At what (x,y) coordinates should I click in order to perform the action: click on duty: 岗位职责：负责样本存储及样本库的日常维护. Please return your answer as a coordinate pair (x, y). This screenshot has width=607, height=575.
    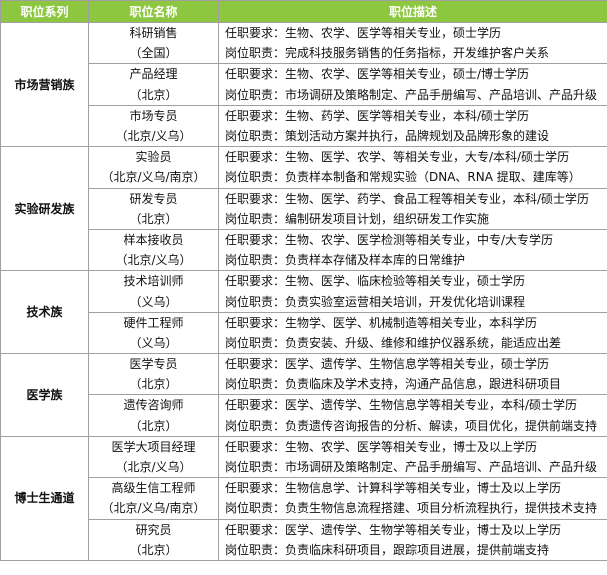
    Looking at the image, I should click on (412, 261).